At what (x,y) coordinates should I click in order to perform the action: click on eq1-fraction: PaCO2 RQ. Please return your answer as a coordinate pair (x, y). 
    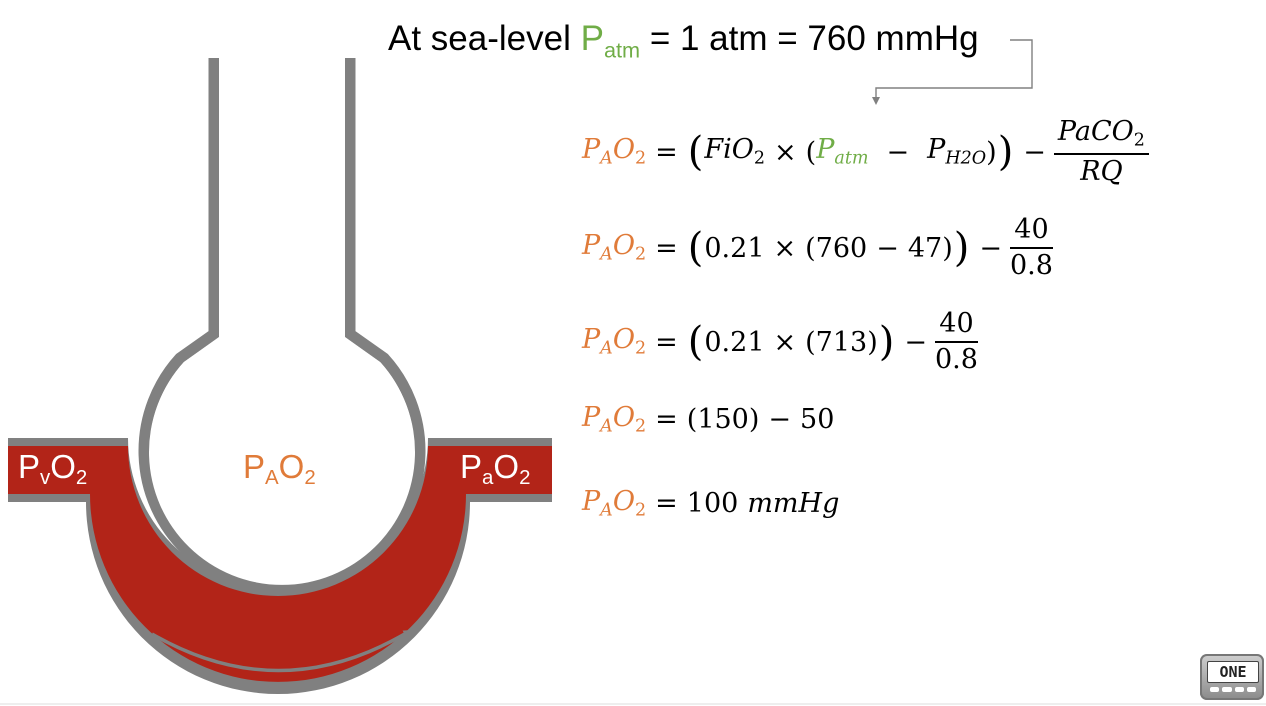
    Looking at the image, I should click on (1101, 151).